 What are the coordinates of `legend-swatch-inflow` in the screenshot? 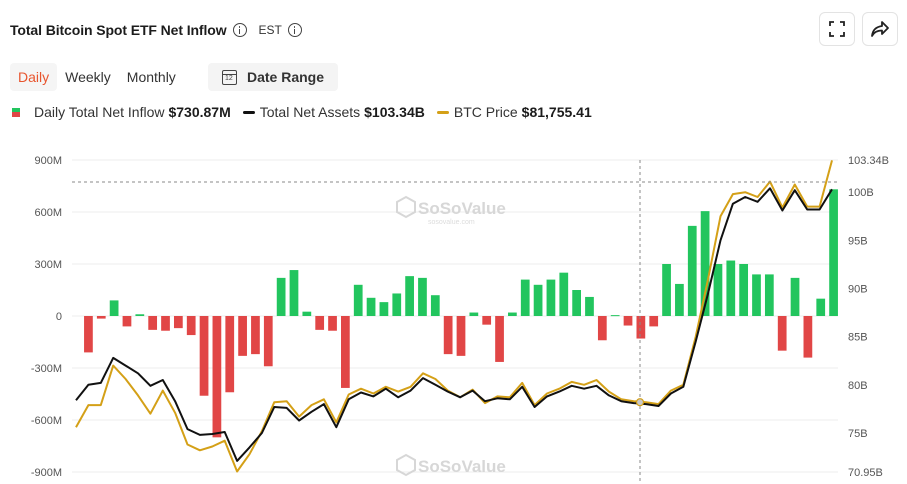 It's located at (16, 112).